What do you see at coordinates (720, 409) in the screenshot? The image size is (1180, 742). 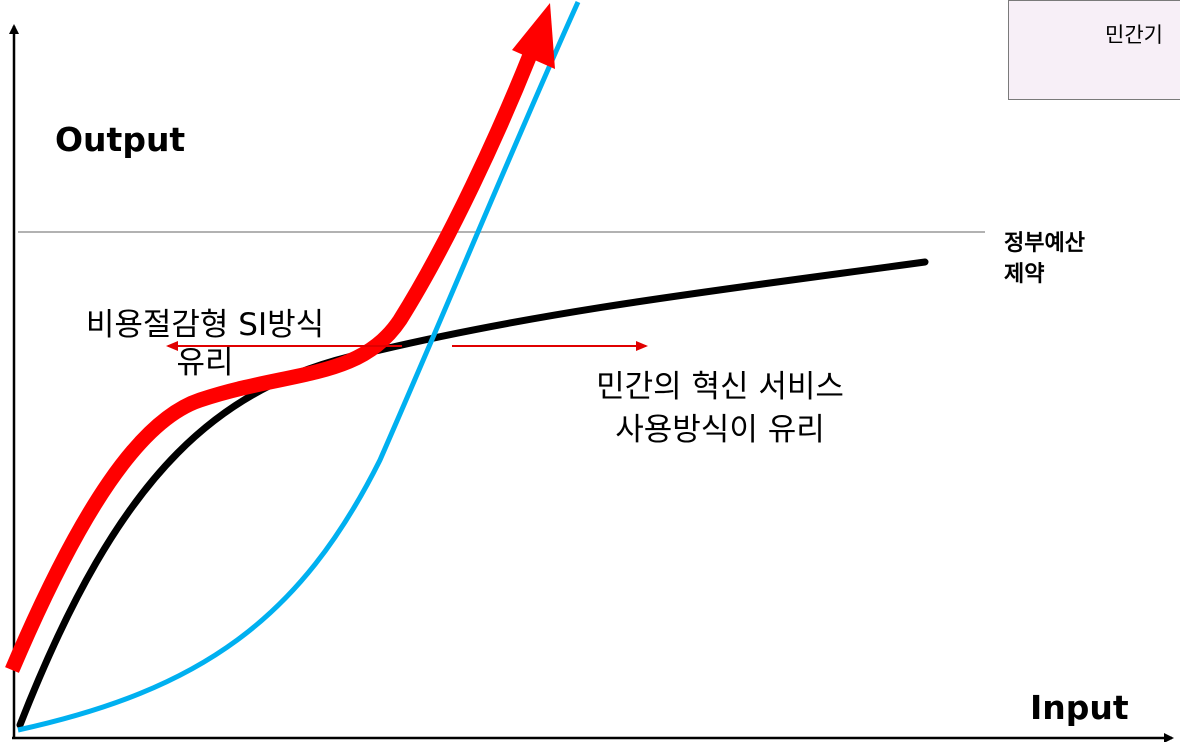 I see `innovation-advantage-label: 민간의 혁신 서비스 사용방식이 유리` at bounding box center [720, 409].